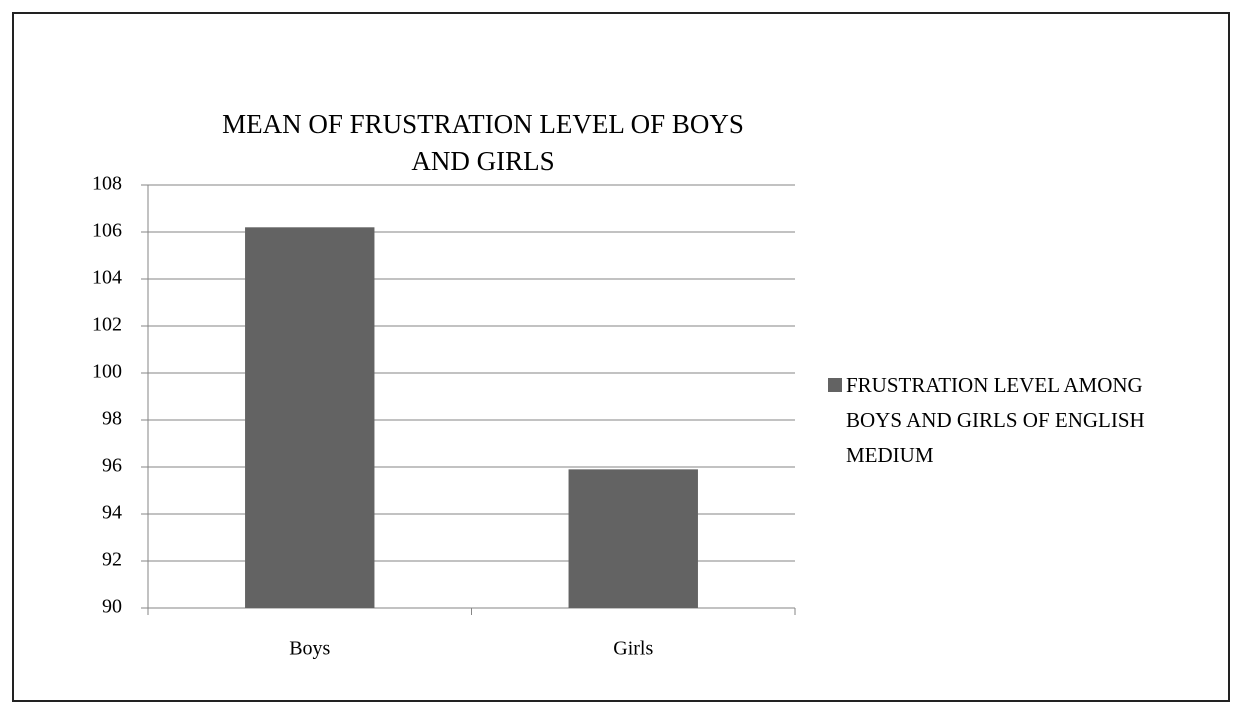 The height and width of the screenshot is (702, 1244). Describe the element at coordinates (112, 513) in the screenshot. I see `y-tick-label: 94` at that location.